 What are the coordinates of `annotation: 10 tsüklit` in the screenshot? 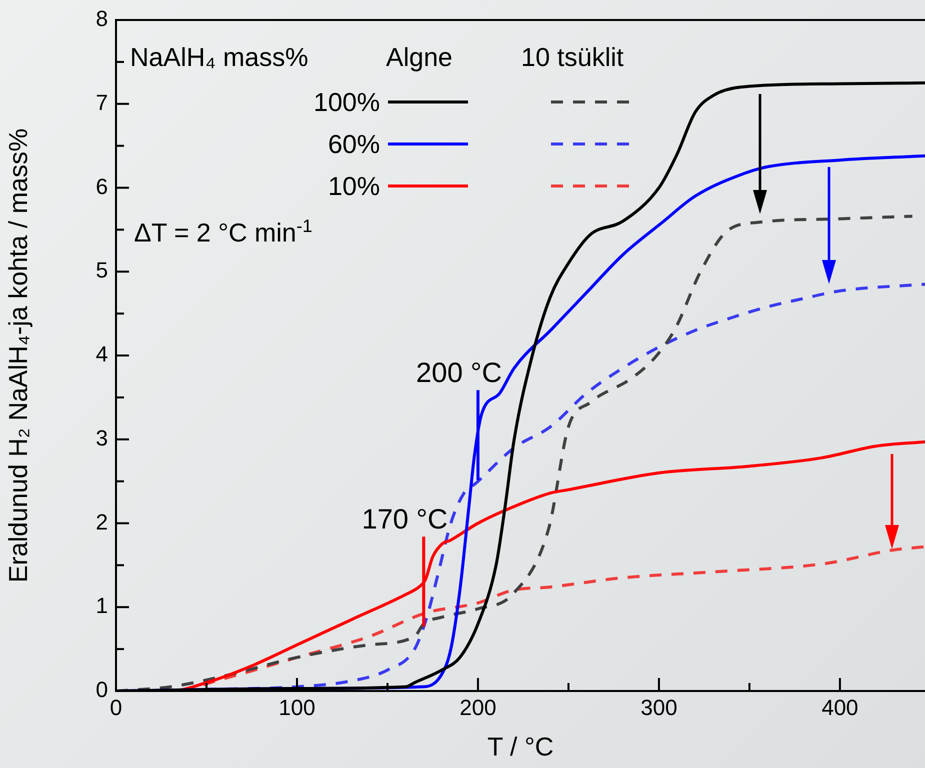 It's located at (573, 57).